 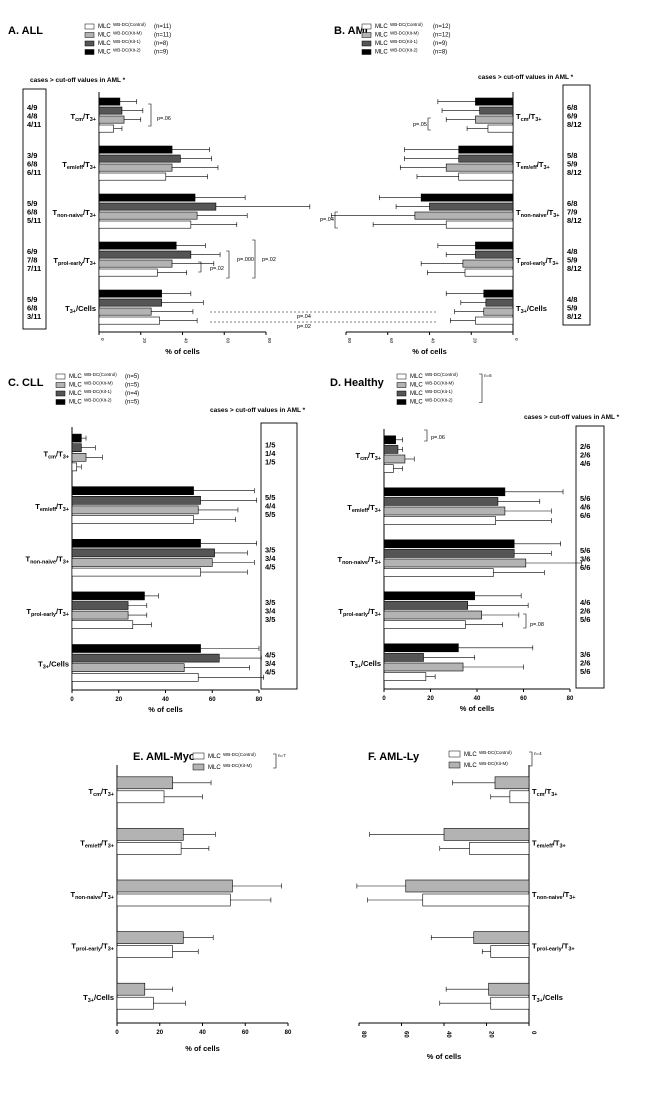 What do you see at coordinates (32, 107) in the screenshot?
I see `cutoff-case-value: 4/9` at bounding box center [32, 107].